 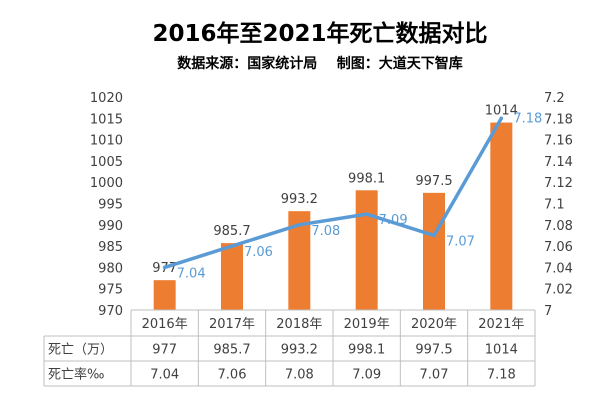 What do you see at coordinates (106, 98) in the screenshot?
I see `y-left-tick-label: 1020` at bounding box center [106, 98].